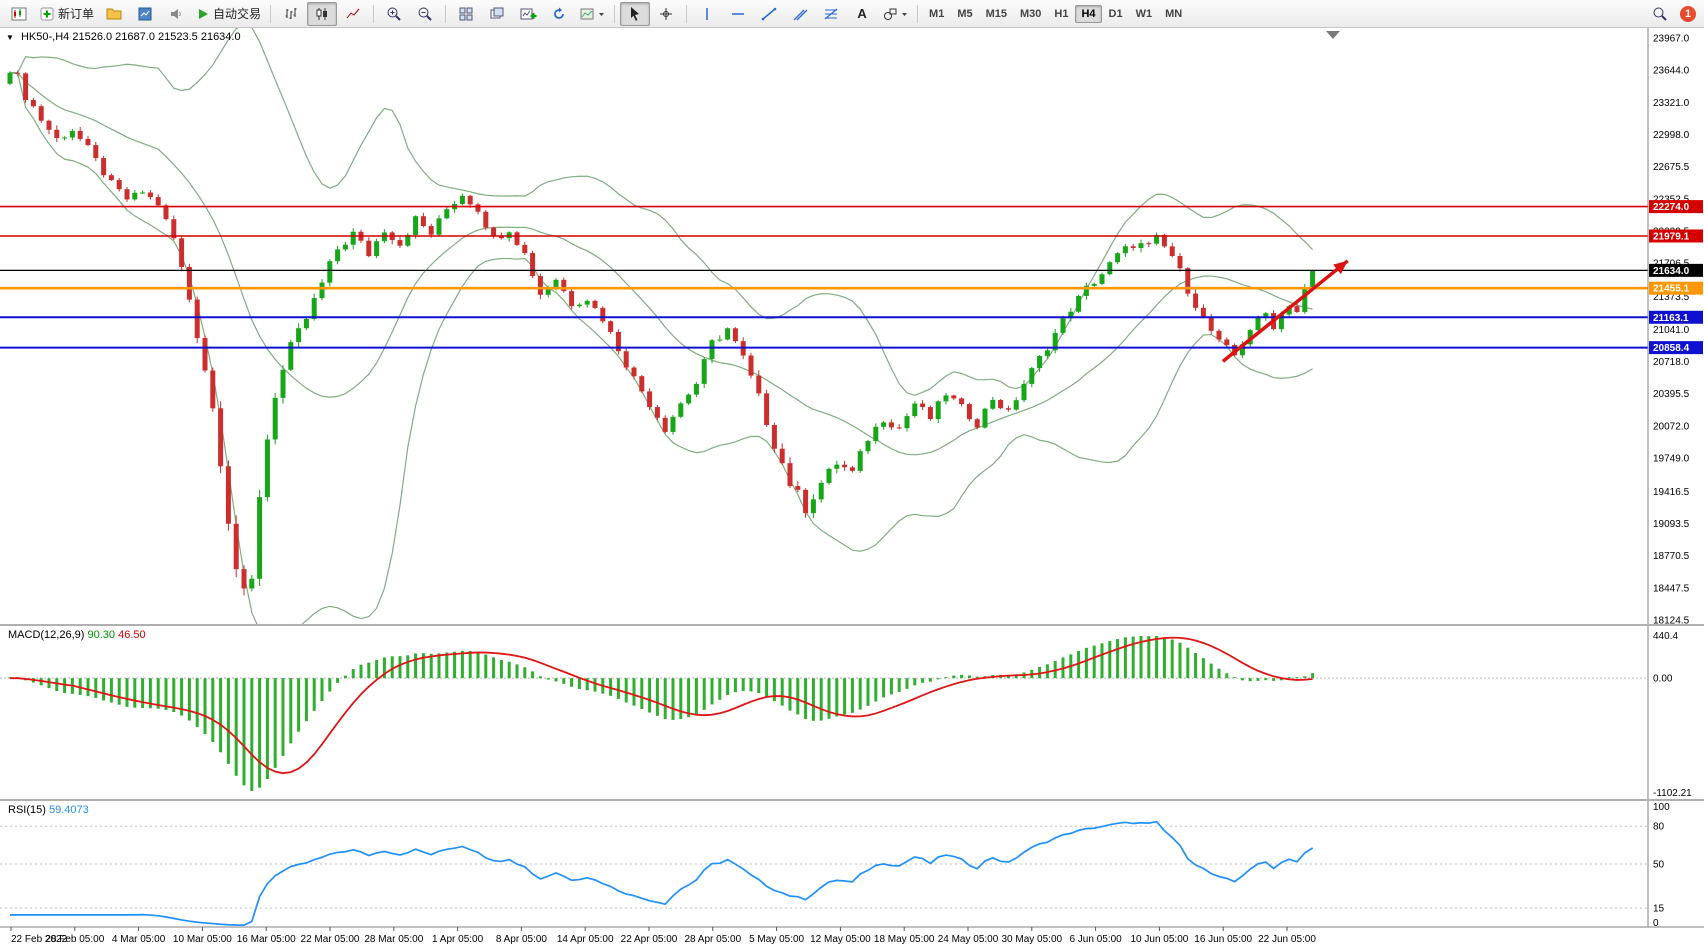 The width and height of the screenshot is (1704, 946). Describe the element at coordinates (559, 14) in the screenshot. I see `refresh-button` at that location.